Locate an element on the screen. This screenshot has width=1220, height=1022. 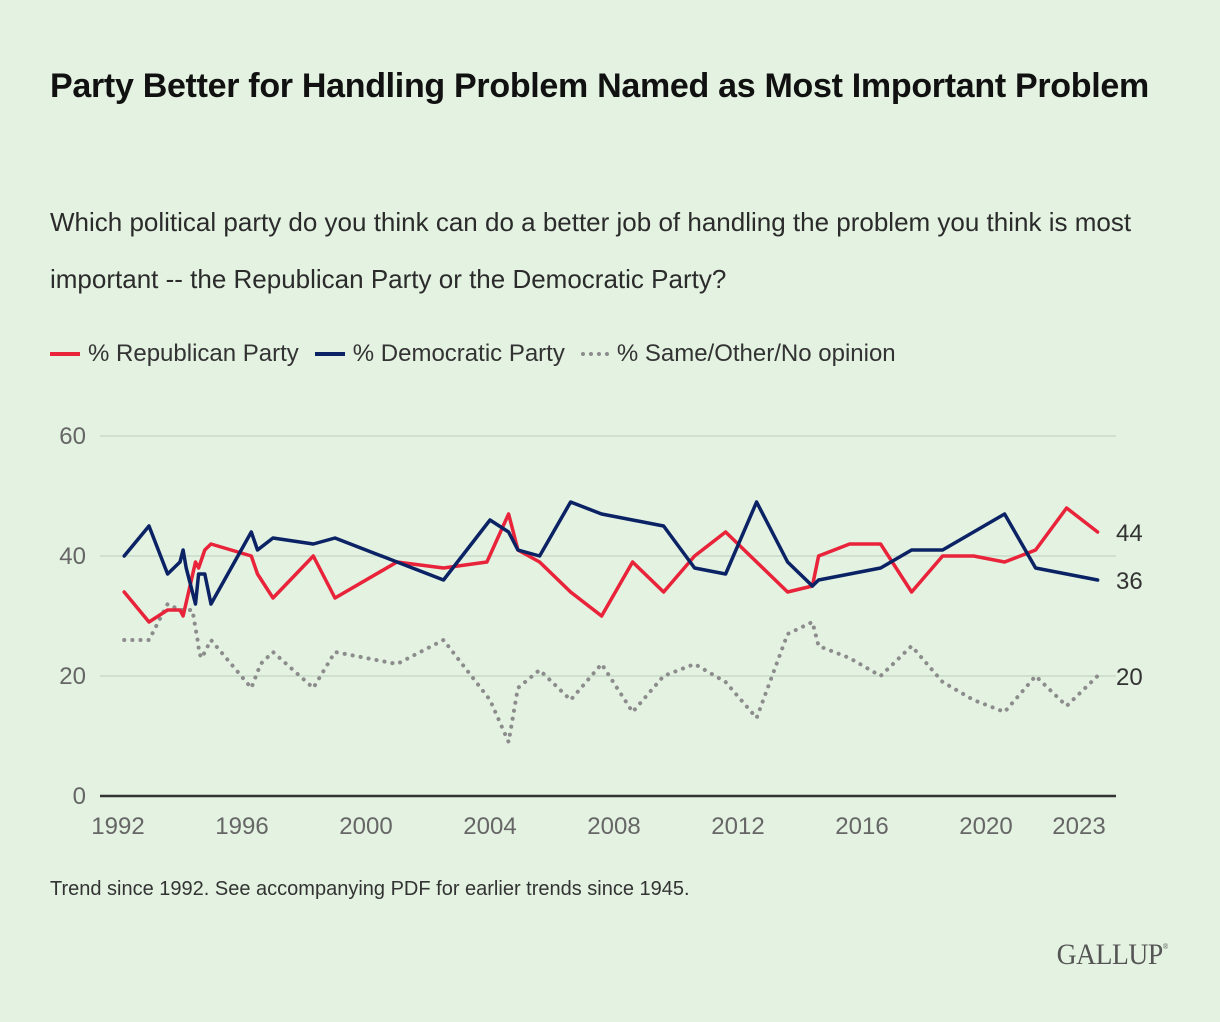
x-tick-label: 2020 is located at coordinates (985, 826).